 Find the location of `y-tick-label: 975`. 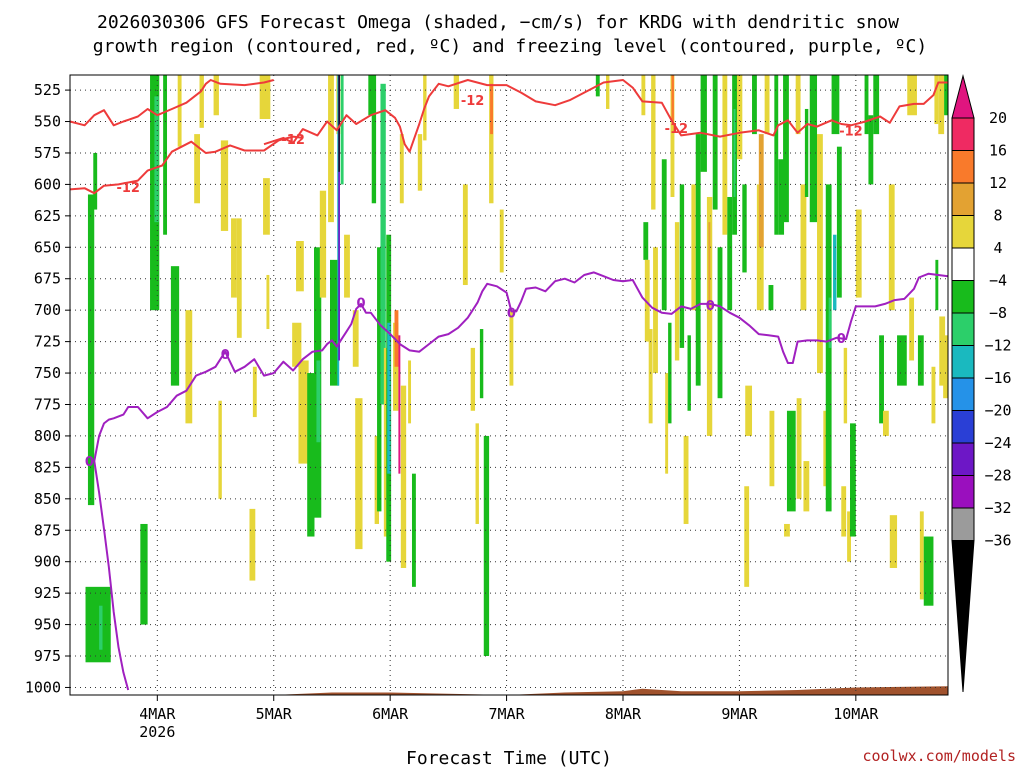

y-tick-label: 975 is located at coordinates (47, 656).